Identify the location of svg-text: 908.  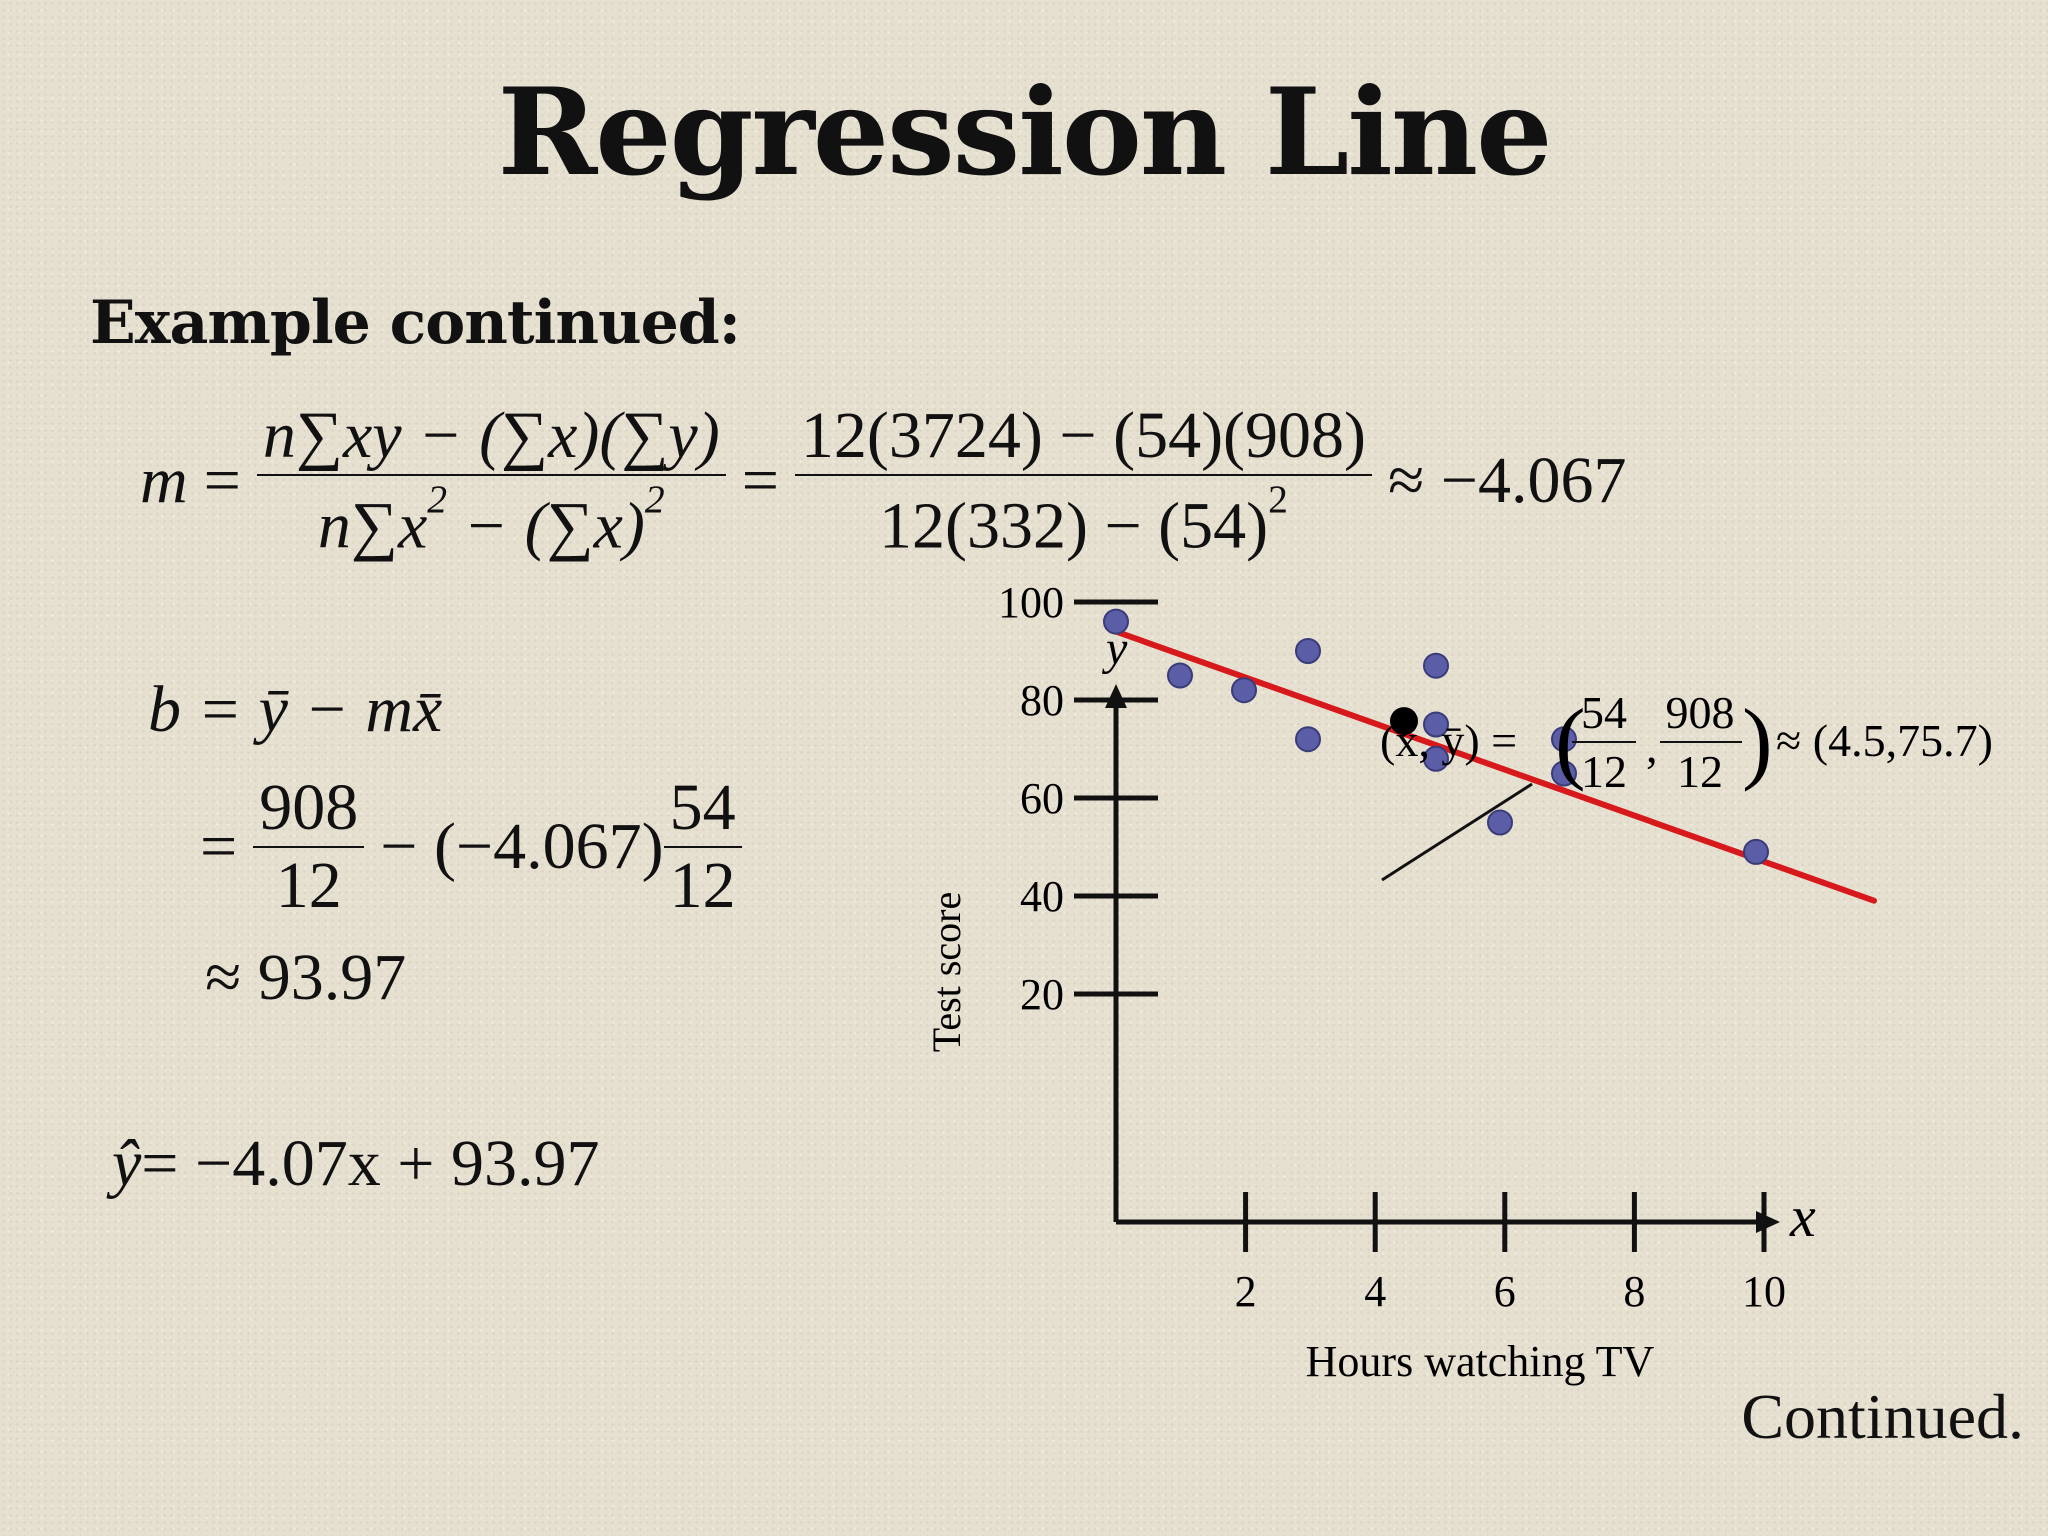
(1700, 712).